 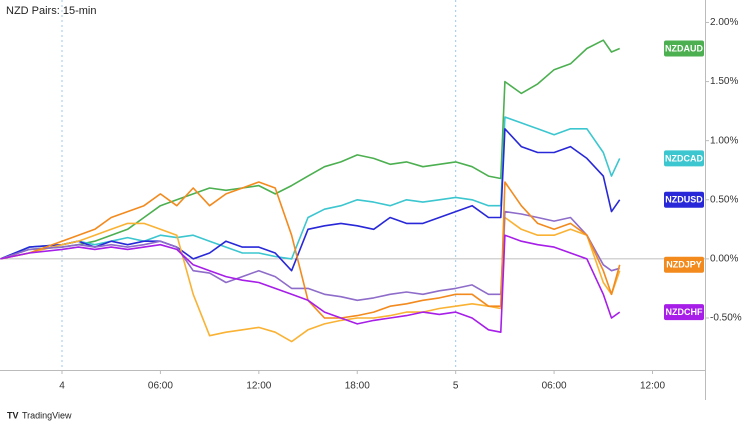 I want to click on series-label: NZDJPY, so click(x=684, y=265).